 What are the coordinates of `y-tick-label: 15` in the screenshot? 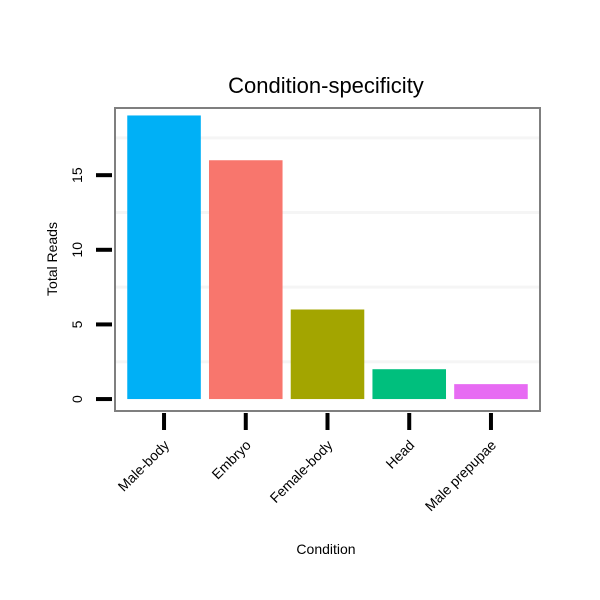 It's located at (77, 175).